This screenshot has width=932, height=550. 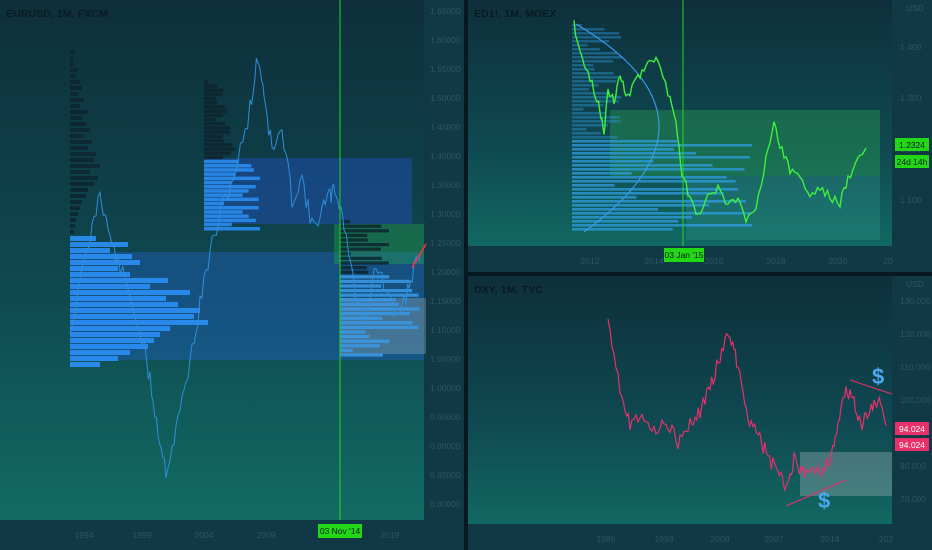 What do you see at coordinates (912, 161) in the screenshot?
I see `ed1-time-badge` at bounding box center [912, 161].